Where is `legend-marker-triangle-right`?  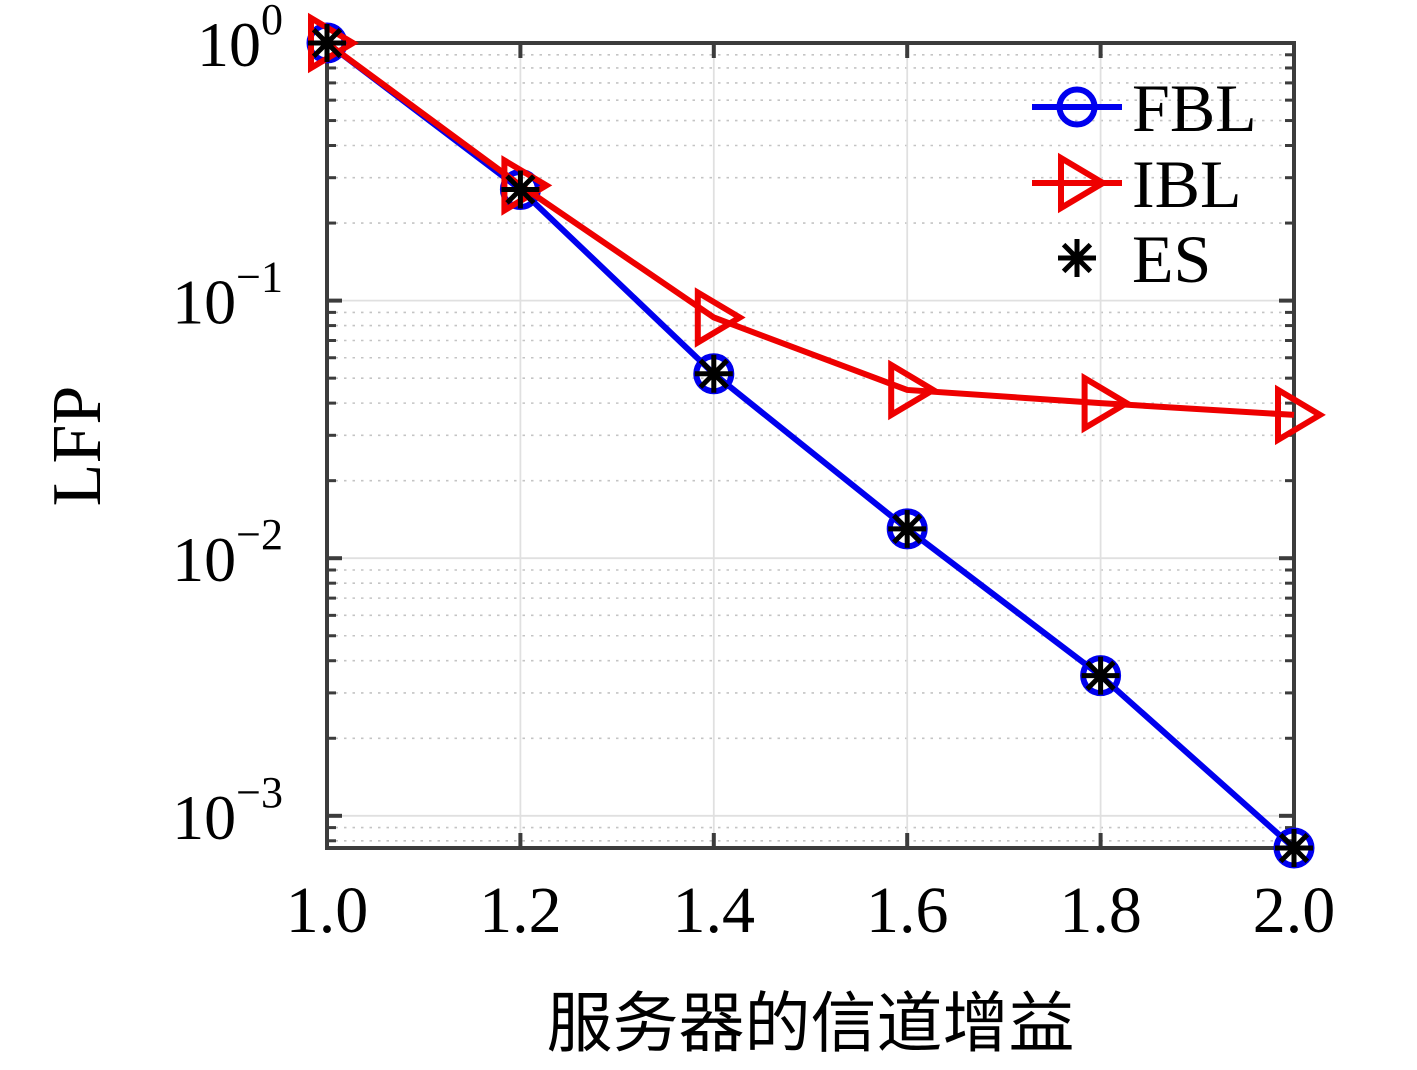 legend-marker-triangle-right is located at coordinates (1083, 183).